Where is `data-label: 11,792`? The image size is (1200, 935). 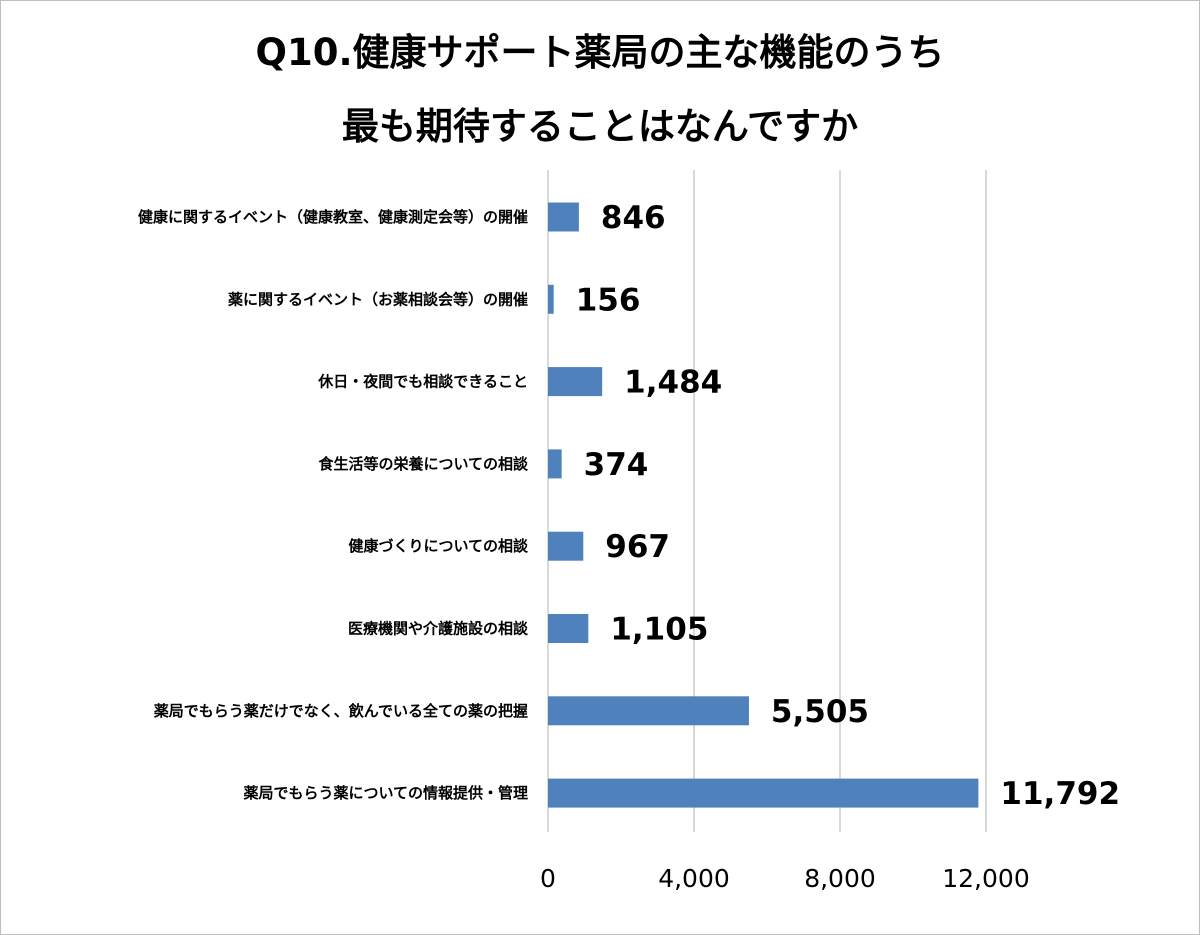
data-label: 11,792 is located at coordinates (1060, 794).